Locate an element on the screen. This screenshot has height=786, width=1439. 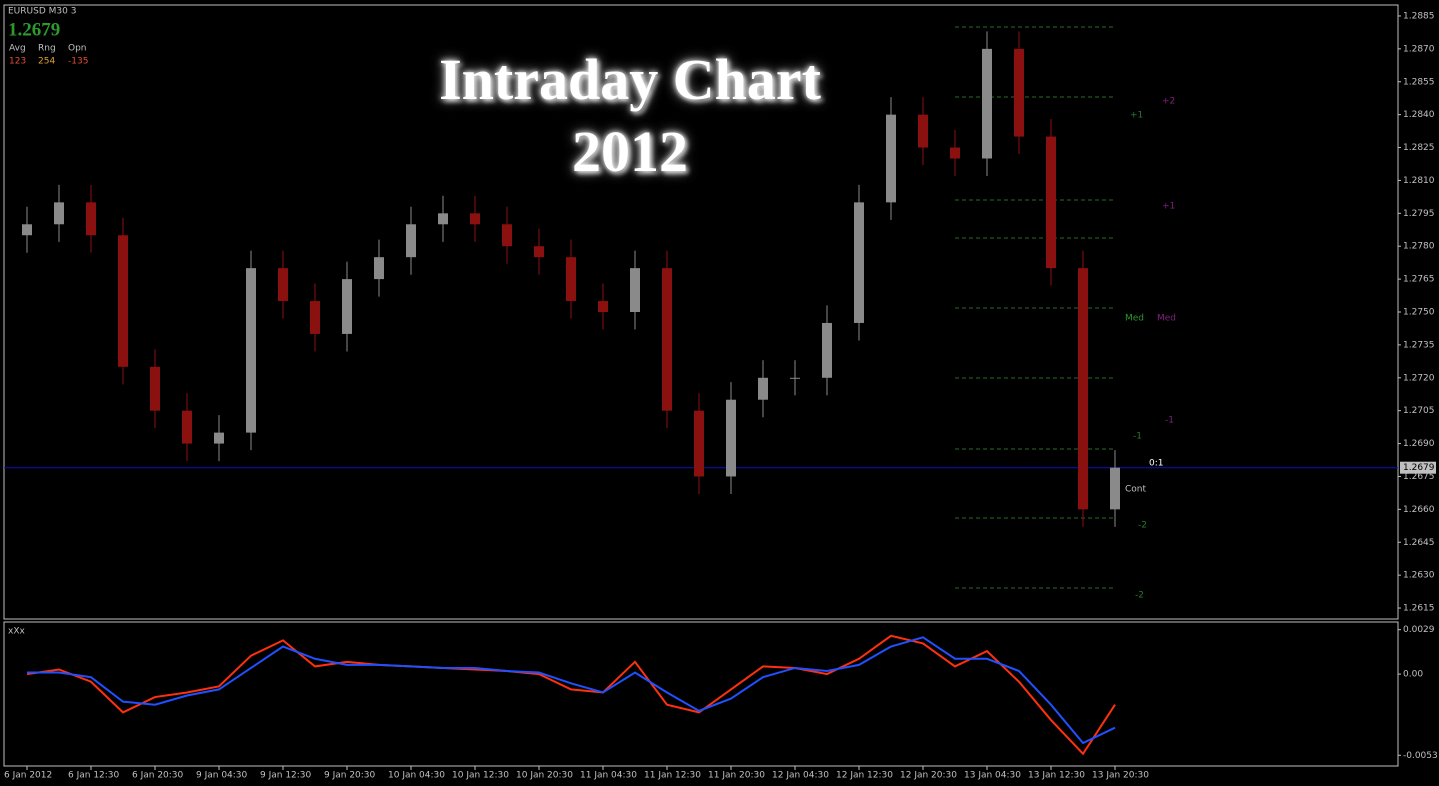
y-tick-label: 1.2705 is located at coordinates (1419, 411).